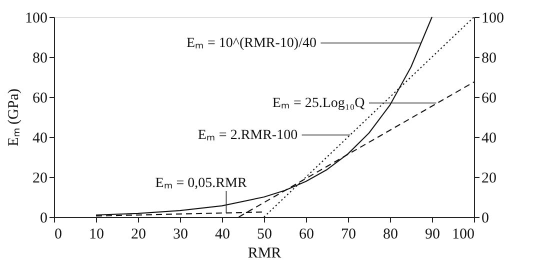  Describe the element at coordinates (40, 98) in the screenshot. I see `y-tick-label: 60` at that location.